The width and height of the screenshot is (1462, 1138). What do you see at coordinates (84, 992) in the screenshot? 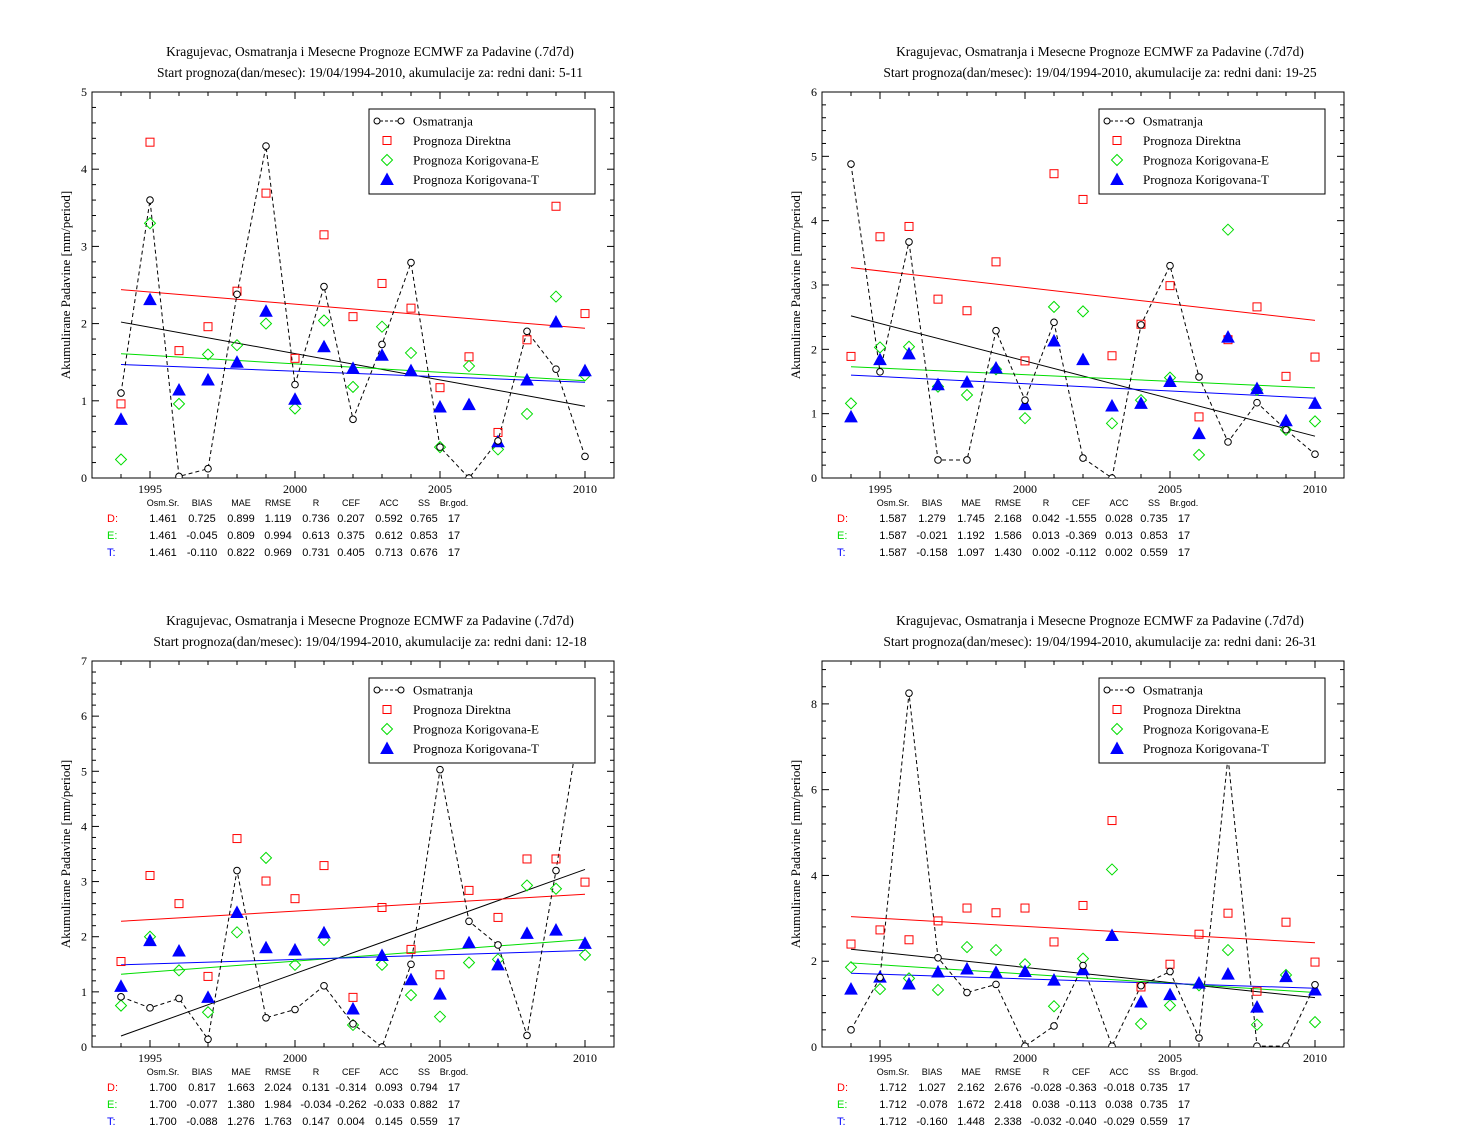
I see `y-tick-label: 1` at bounding box center [84, 992].